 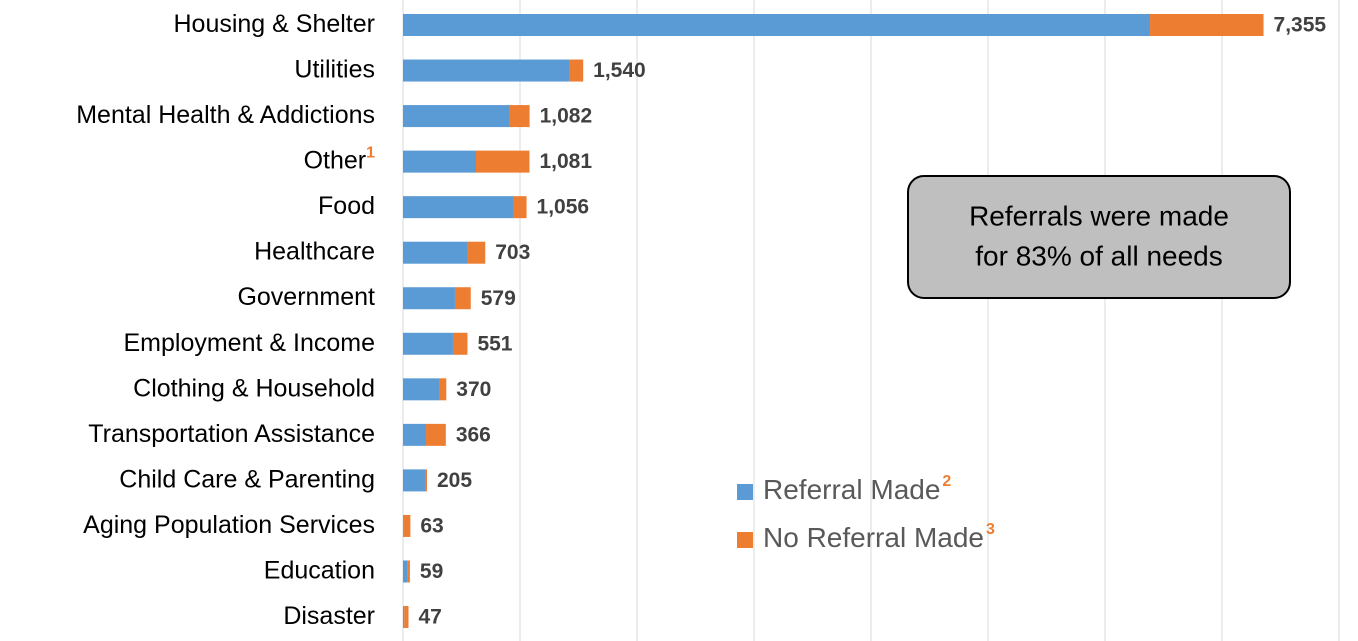 I want to click on category-text: Government, so click(x=306, y=297).